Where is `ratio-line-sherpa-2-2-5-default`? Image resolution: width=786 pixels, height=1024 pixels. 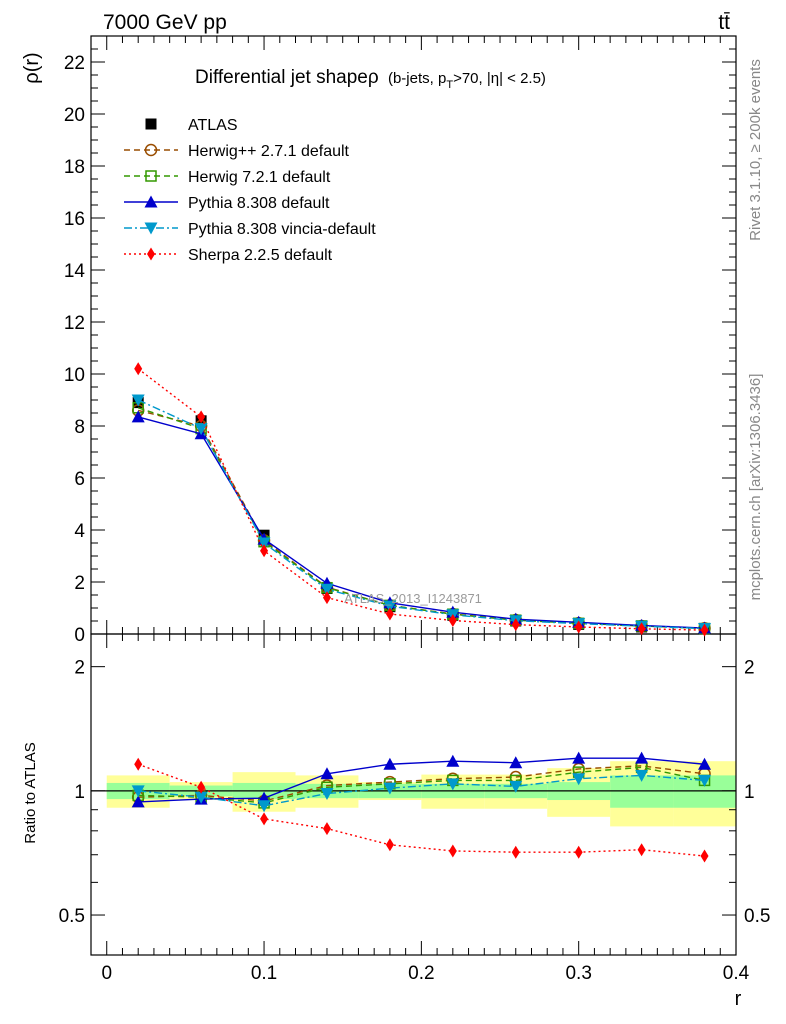
ratio-line-sherpa-2-2-5-default is located at coordinates (421, 810).